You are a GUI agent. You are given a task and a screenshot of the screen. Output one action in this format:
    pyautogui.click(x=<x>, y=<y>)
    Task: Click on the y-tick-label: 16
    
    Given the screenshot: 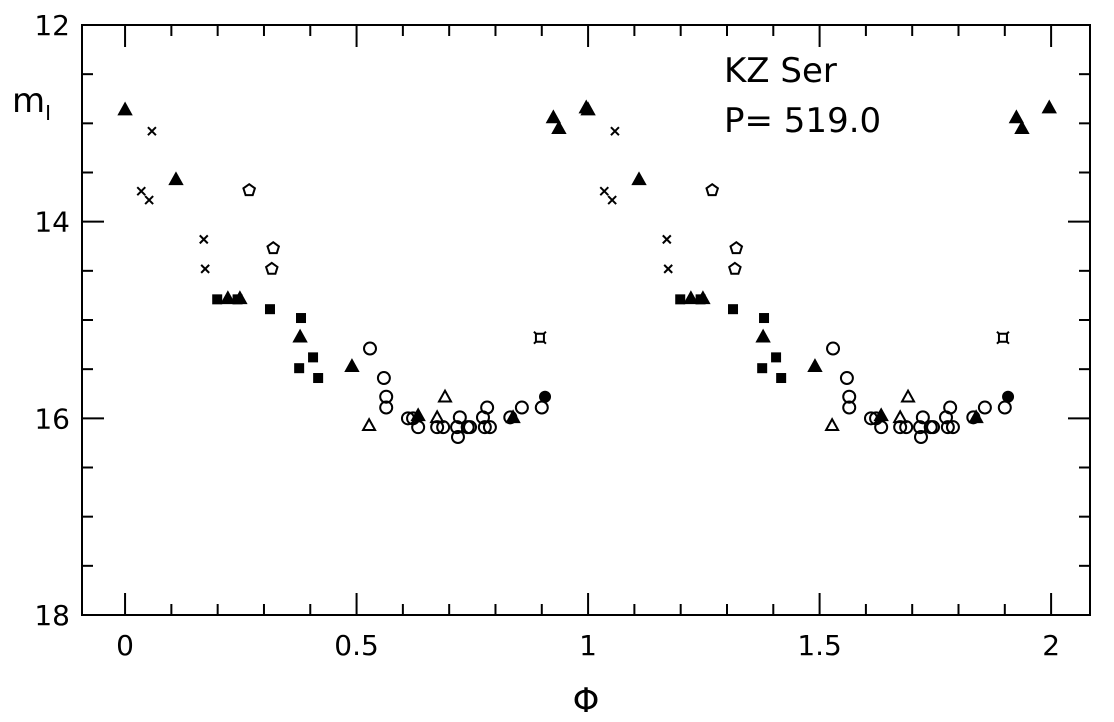 What is the action you would take?
    pyautogui.click(x=52, y=418)
    